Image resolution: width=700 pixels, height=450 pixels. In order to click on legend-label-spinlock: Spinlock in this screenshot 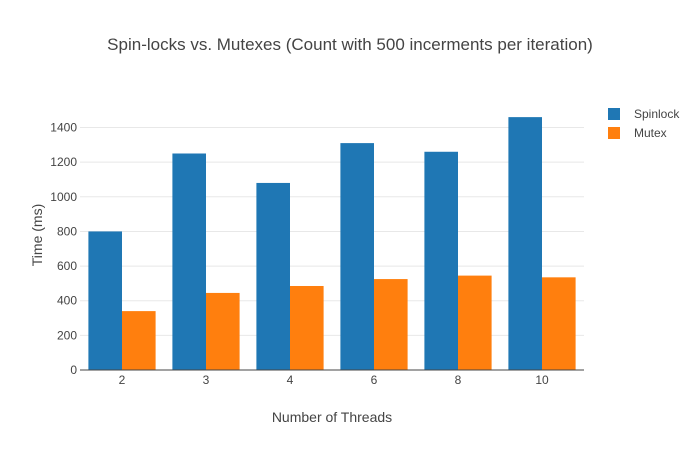, I will do `click(657, 114)`.